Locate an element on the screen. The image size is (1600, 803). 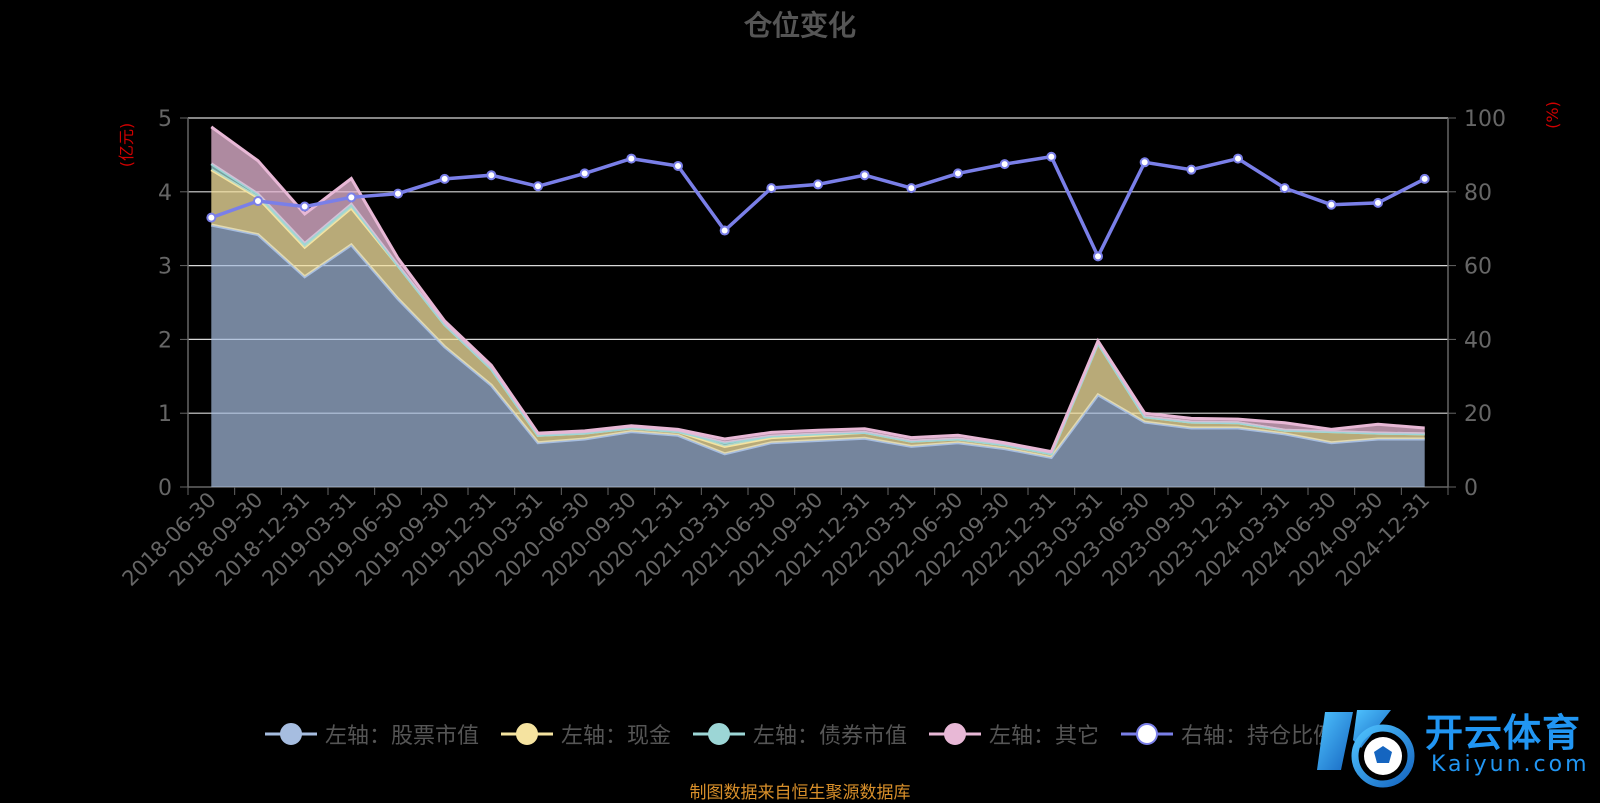
data-source-note: 制图数据来自恒生聚源数据库 is located at coordinates (800, 793).